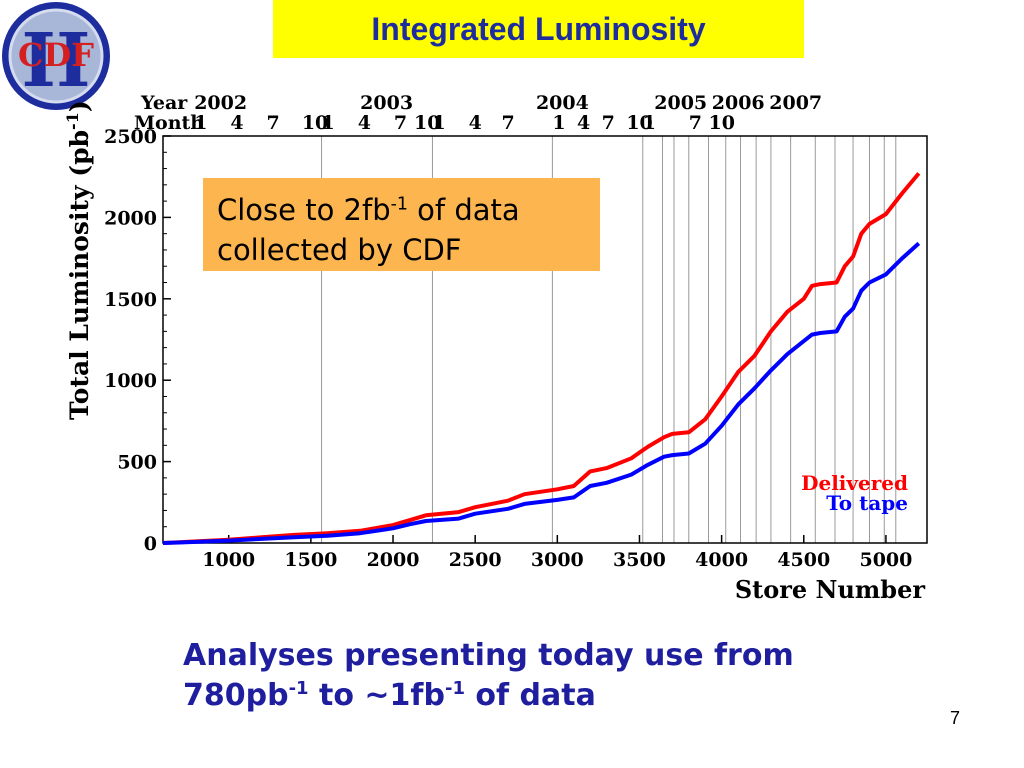 The image size is (1024, 768). Describe the element at coordinates (376, 695) in the screenshot. I see `bottom-b: to ~1fb` at that location.